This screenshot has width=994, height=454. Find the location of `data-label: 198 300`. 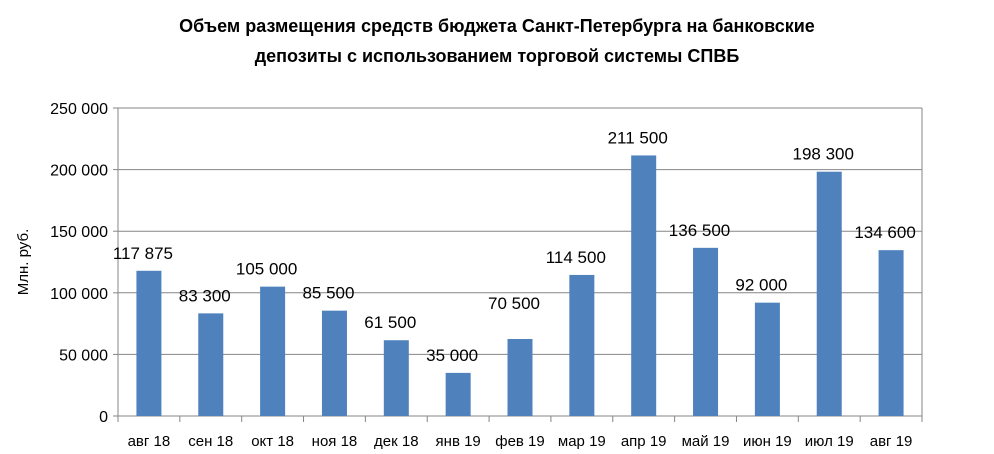

data-label: 198 300 is located at coordinates (823, 154).